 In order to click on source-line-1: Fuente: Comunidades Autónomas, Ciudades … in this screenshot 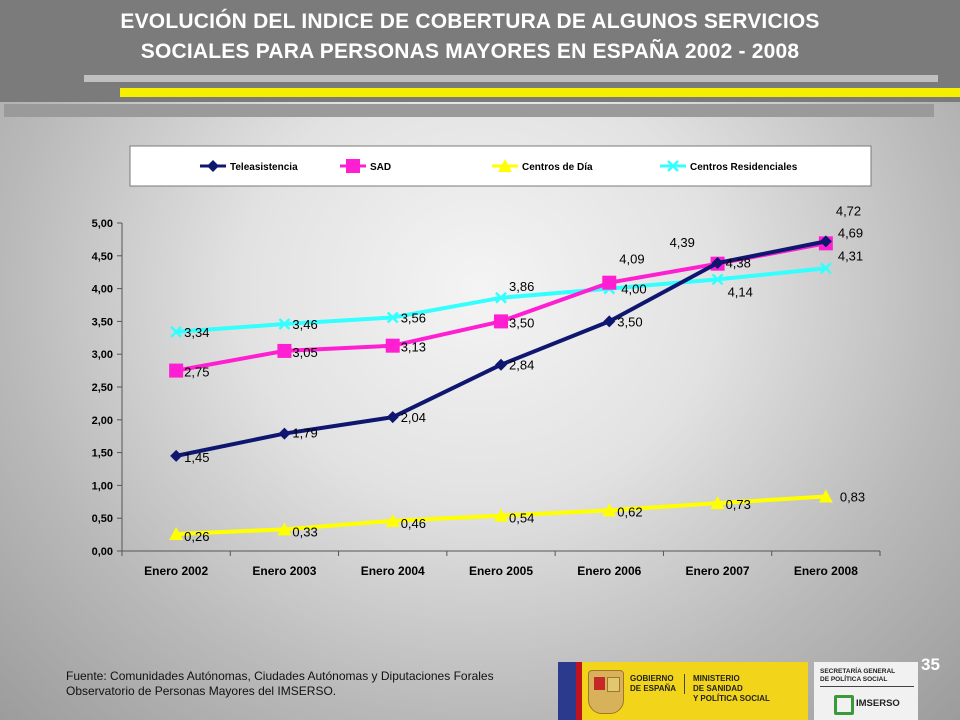, I will do `click(280, 676)`.